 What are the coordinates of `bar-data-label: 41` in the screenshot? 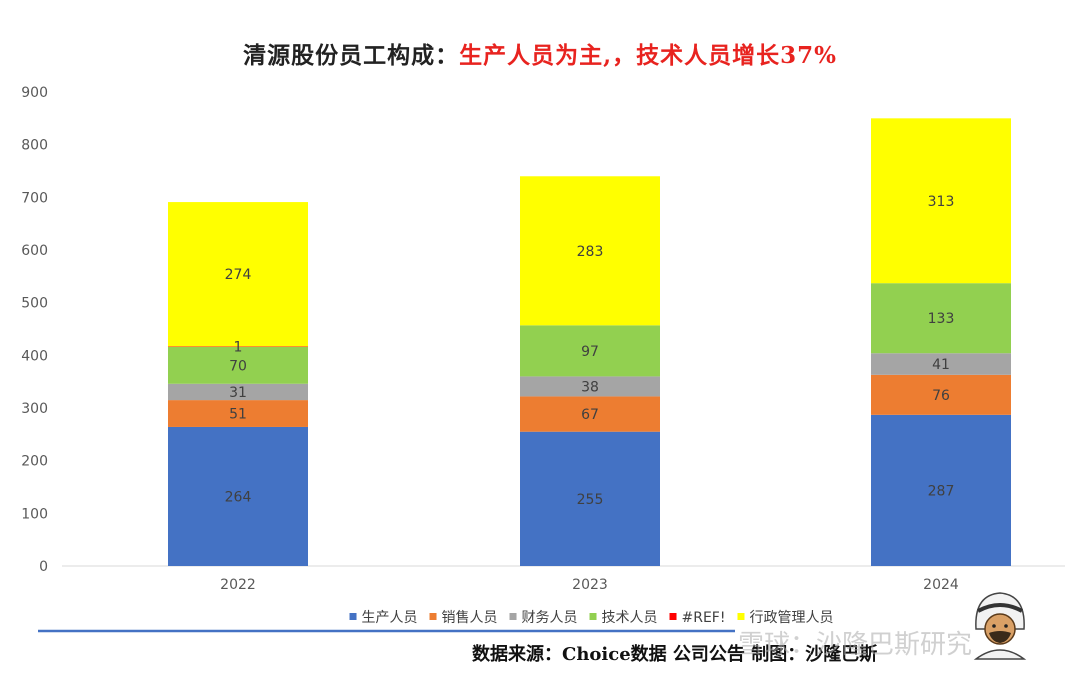 It's located at (941, 365).